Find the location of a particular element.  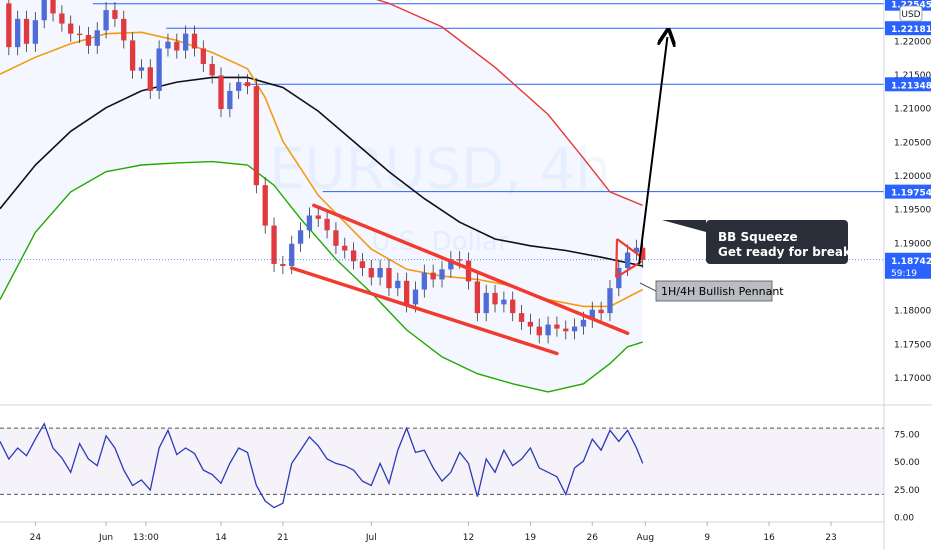

bar-countdown: 59:19 is located at coordinates (904, 274).